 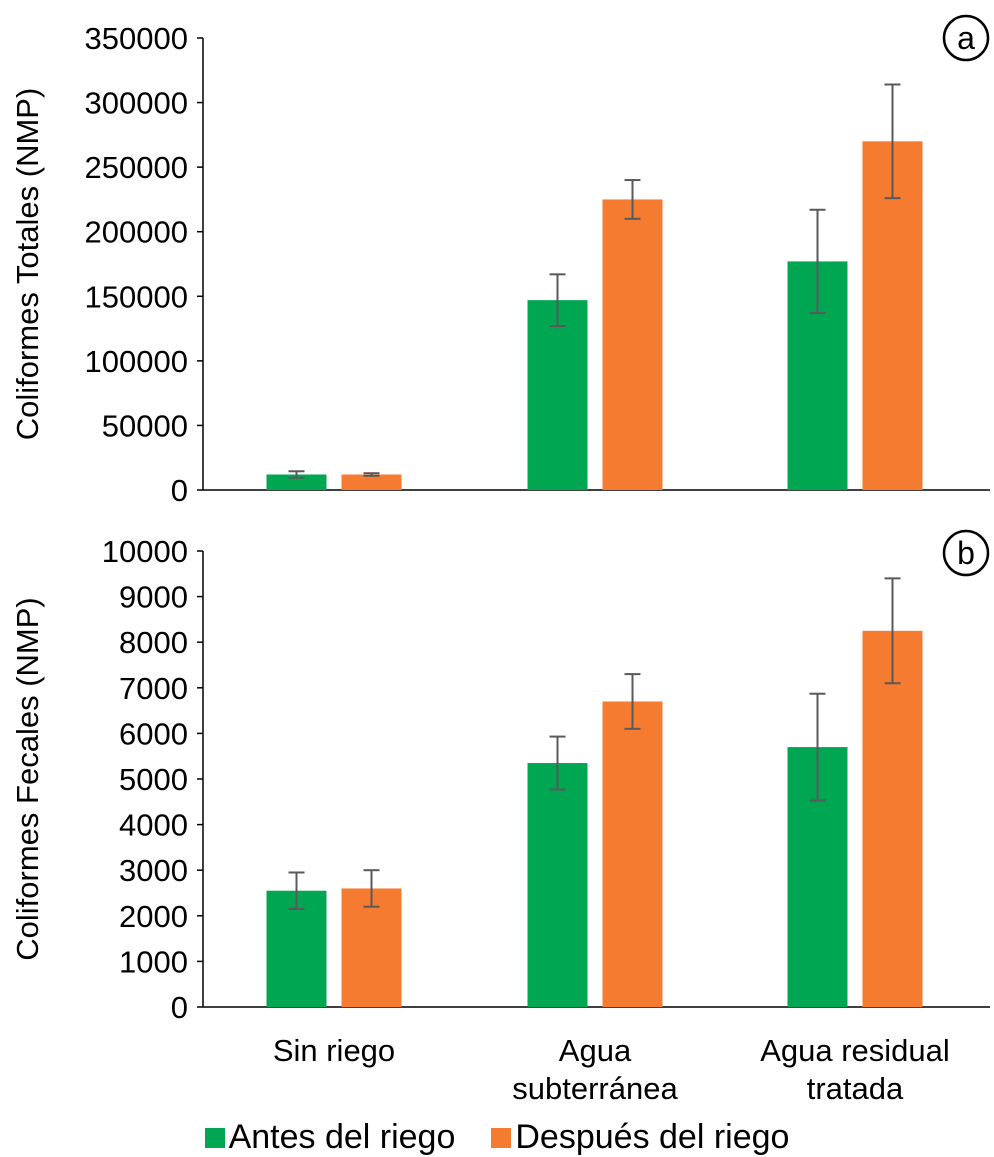 What do you see at coordinates (153, 779) in the screenshot?
I see `y-tick-label: 5000` at bounding box center [153, 779].